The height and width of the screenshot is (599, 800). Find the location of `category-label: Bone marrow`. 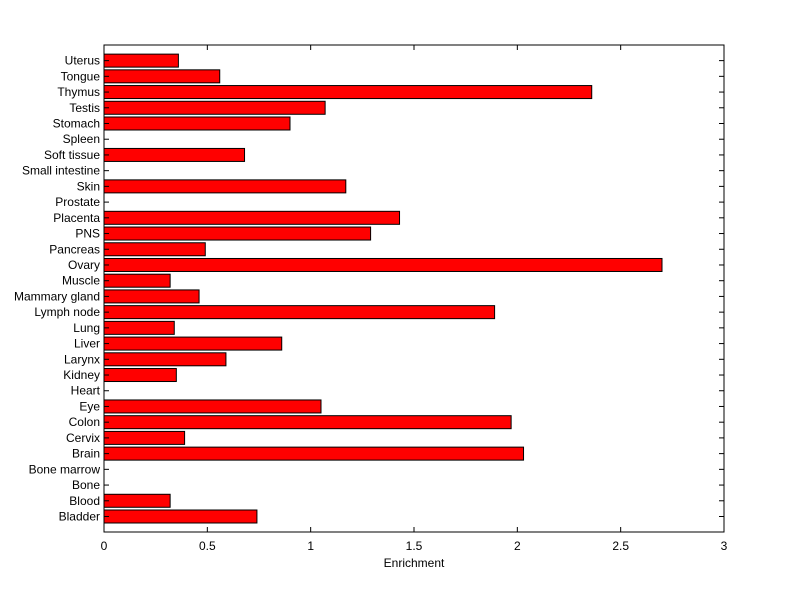

category-label: Bone marrow is located at coordinates (65, 469).